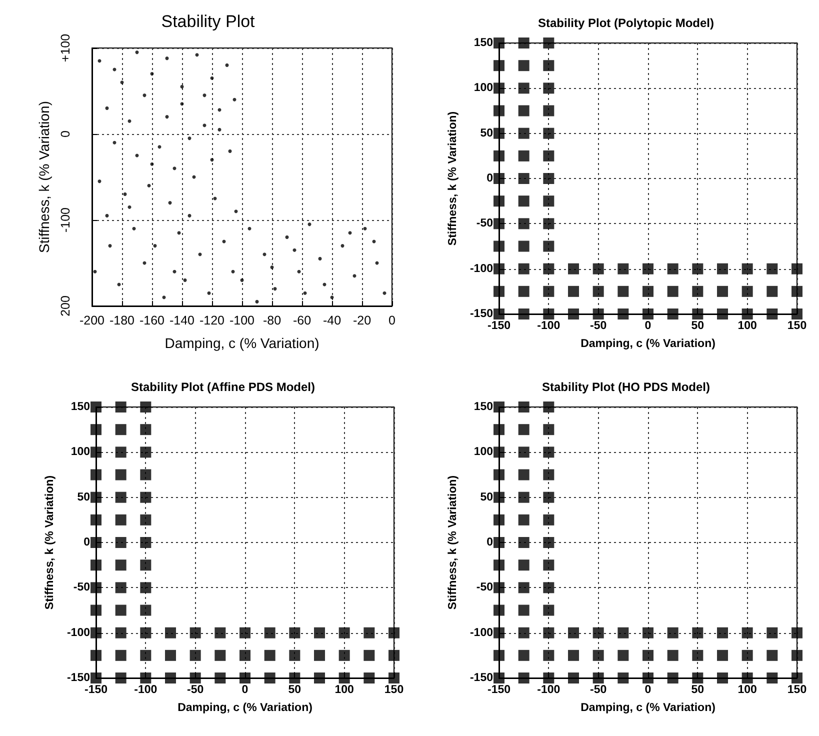 The image size is (819, 736). I want to click on x-tick-label: -120, so click(212, 321).